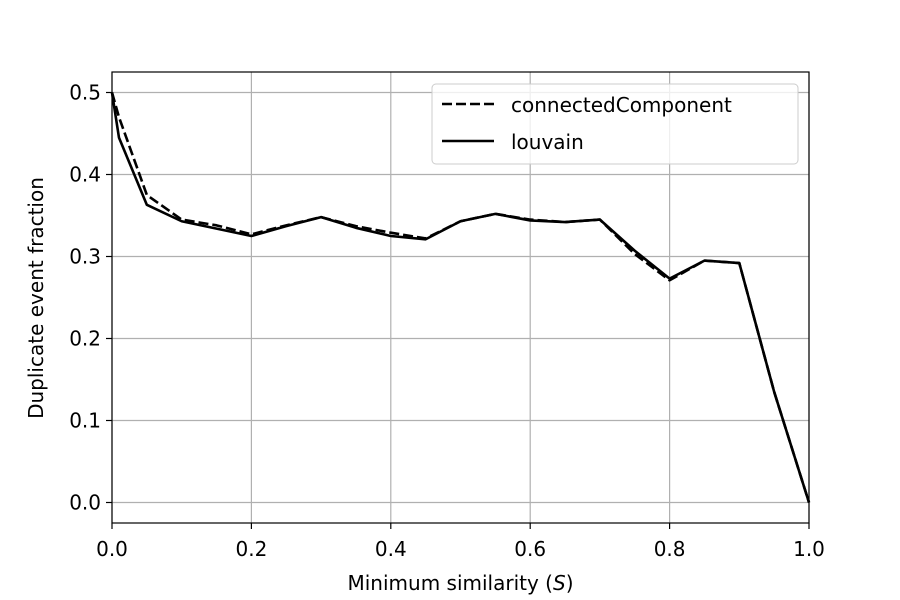 This screenshot has height=600, width=900. What do you see at coordinates (391, 549) in the screenshot?
I see `x-tick-label: 0.4` at bounding box center [391, 549].